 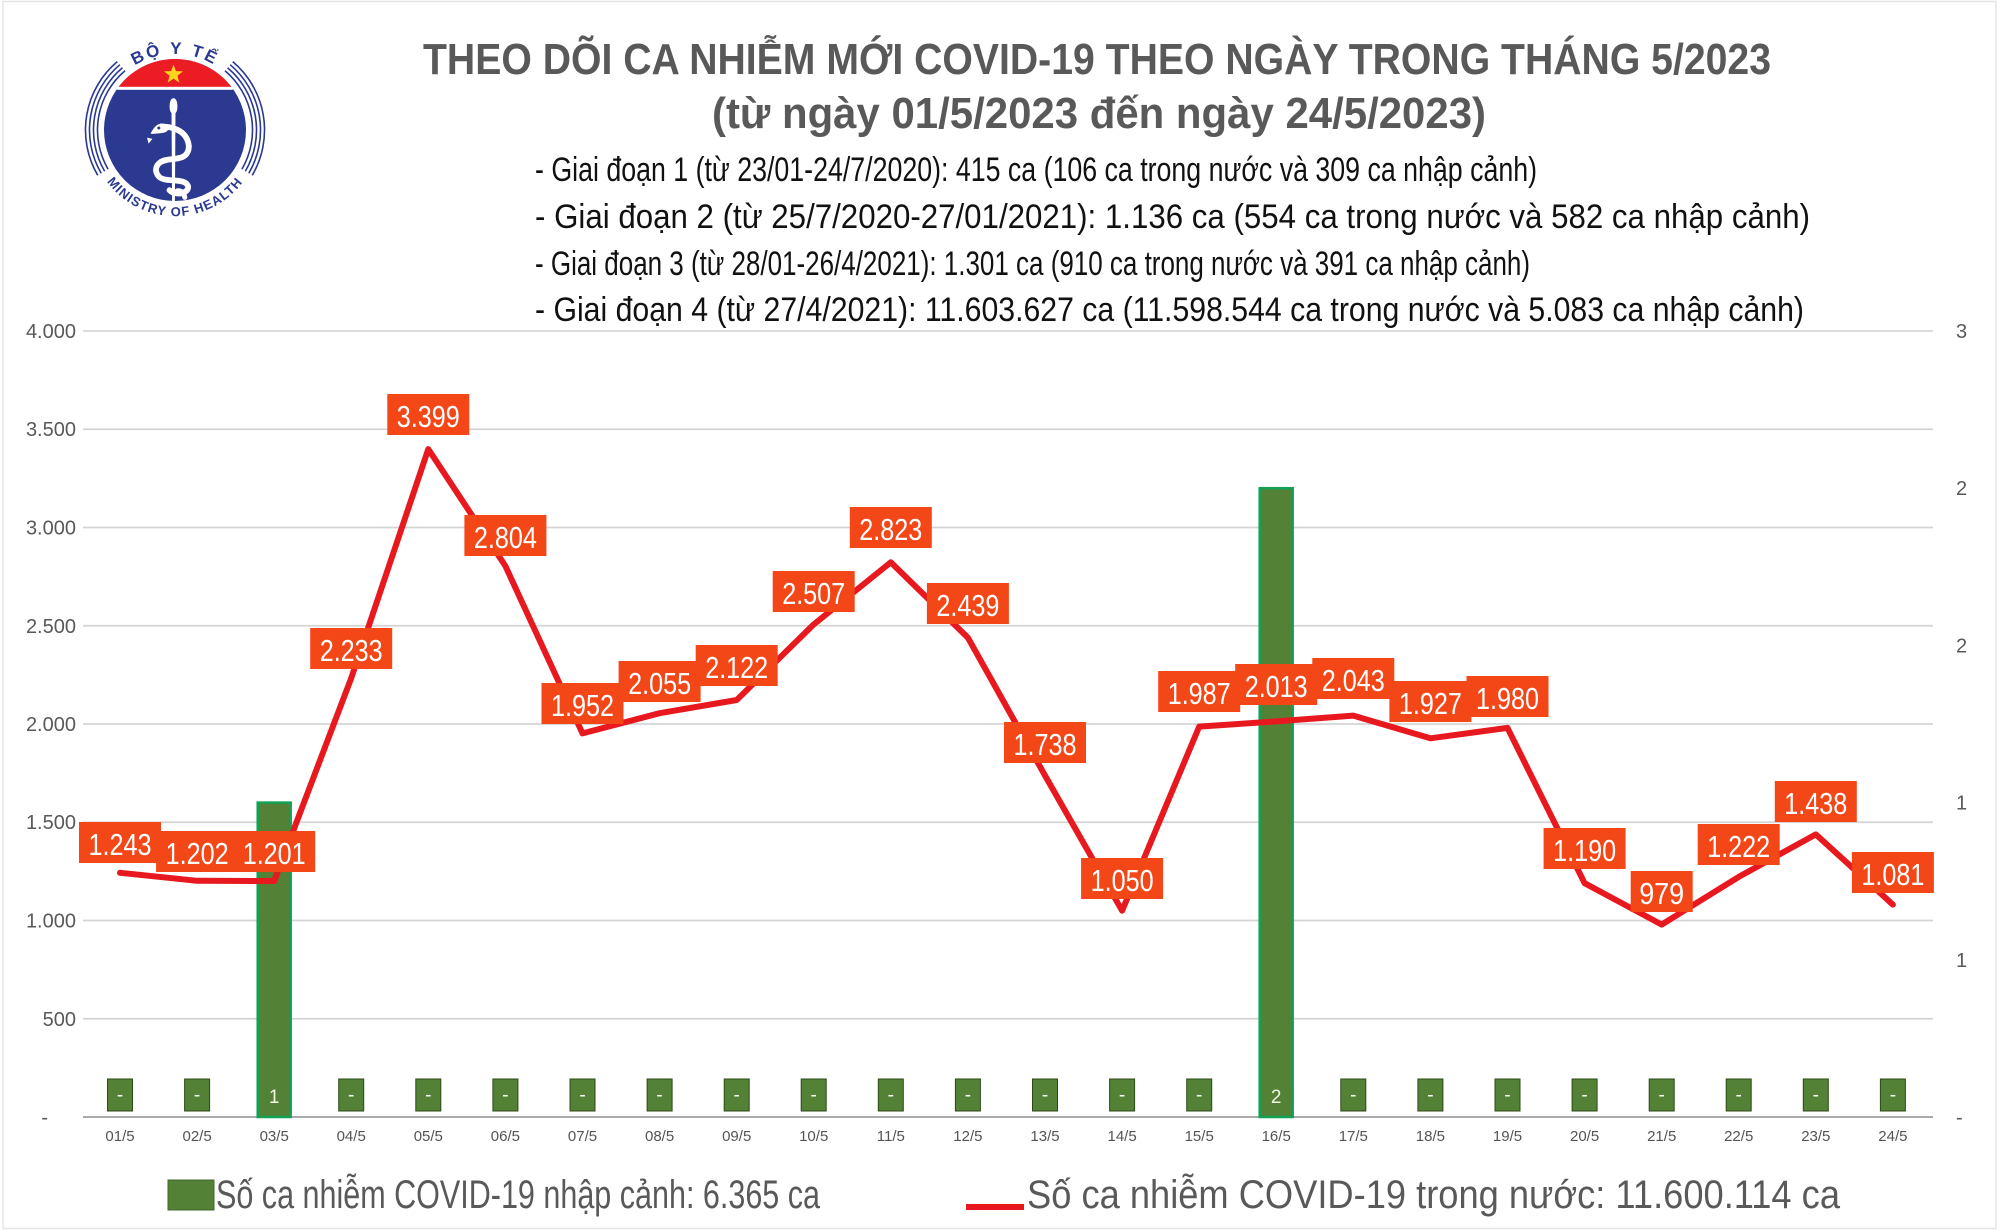 What do you see at coordinates (1122, 880) in the screenshot?
I see `svg-text: 1.050` at bounding box center [1122, 880].